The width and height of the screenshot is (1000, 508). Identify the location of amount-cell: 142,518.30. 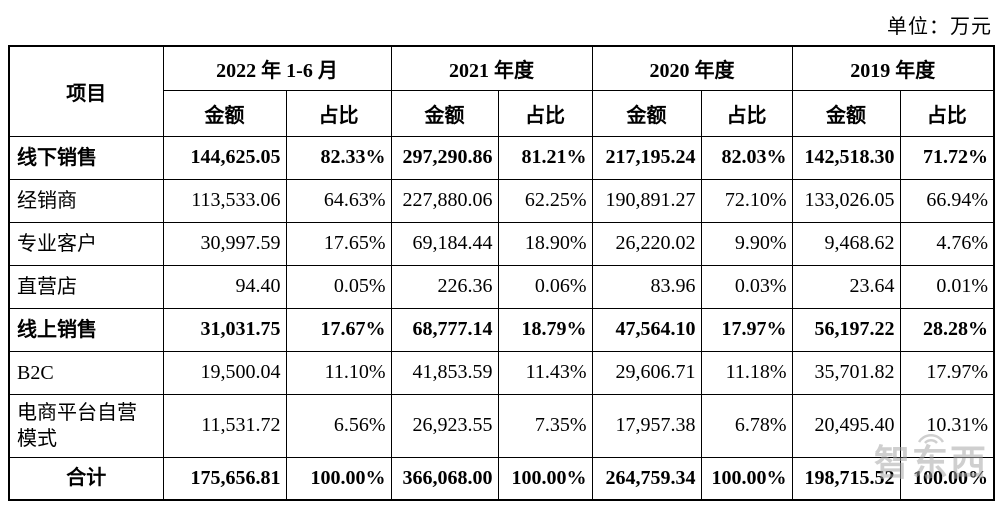
(846, 157).